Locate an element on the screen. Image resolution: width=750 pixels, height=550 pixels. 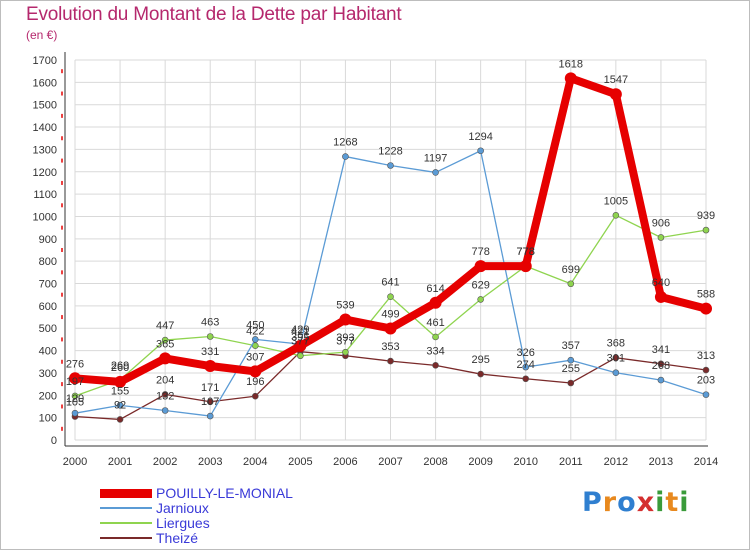
y-tick-label: 1500 is located at coordinates (45, 106).